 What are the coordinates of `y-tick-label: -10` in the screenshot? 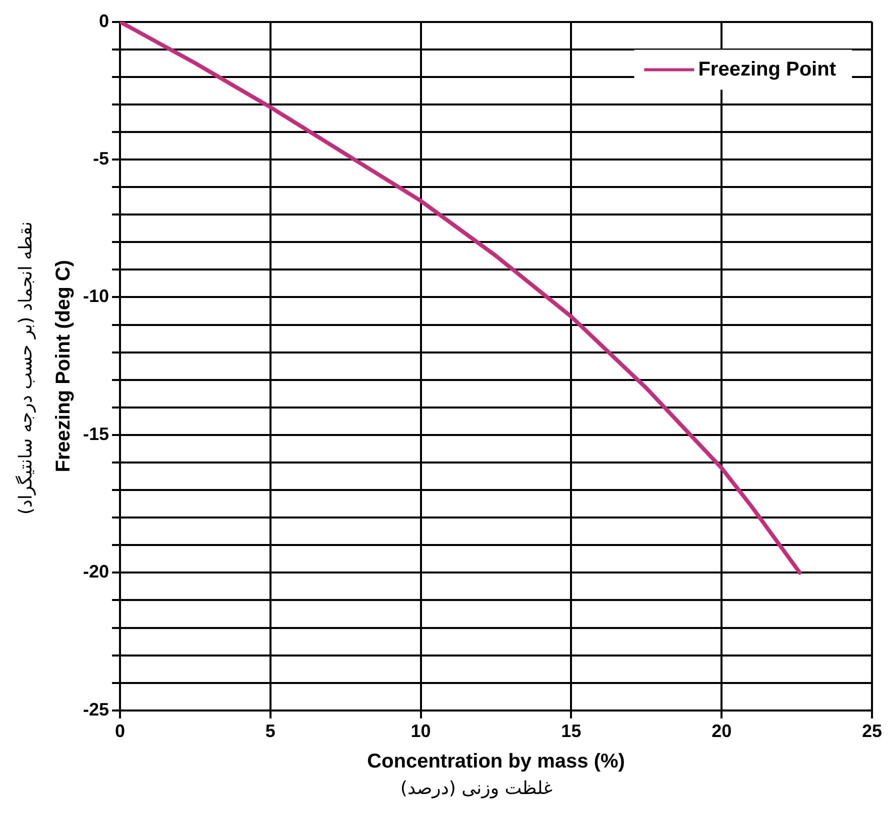 It's located at (96, 296).